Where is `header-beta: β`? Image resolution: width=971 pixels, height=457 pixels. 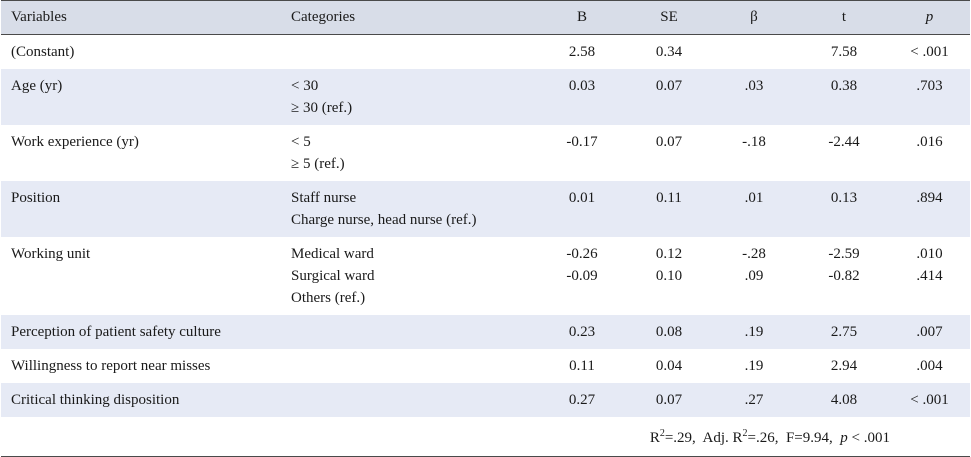
header-beta: β is located at coordinates (754, 17).